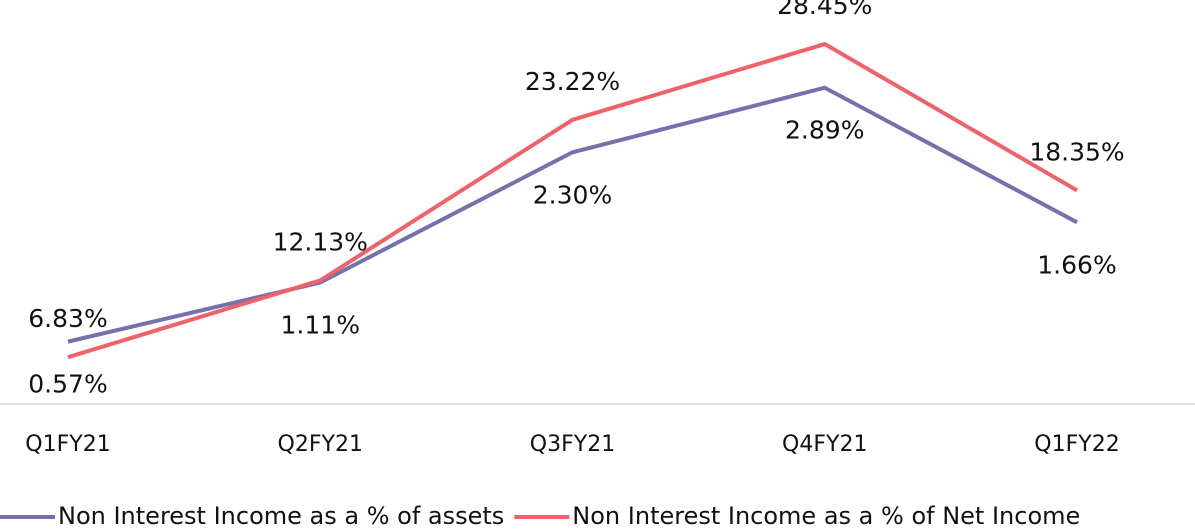 The height and width of the screenshot is (530, 1195). I want to click on legend-label: Non Interest Income as a % of assets, so click(281, 516).